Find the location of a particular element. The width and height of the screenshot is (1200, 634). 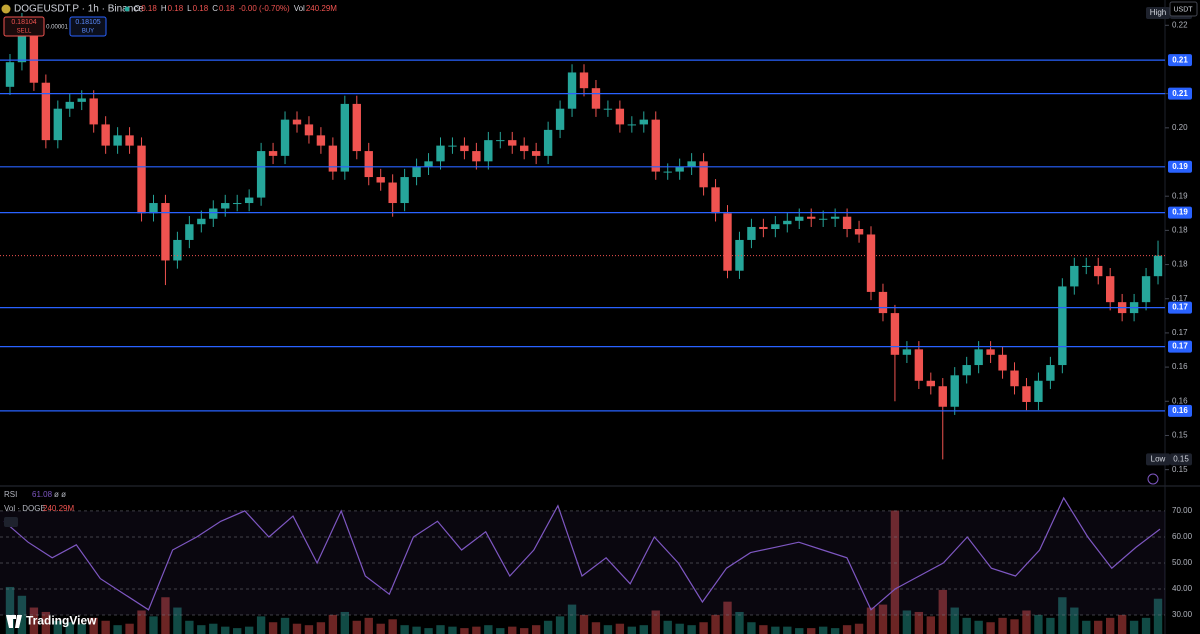

collapse-button is located at coordinates (11, 522).